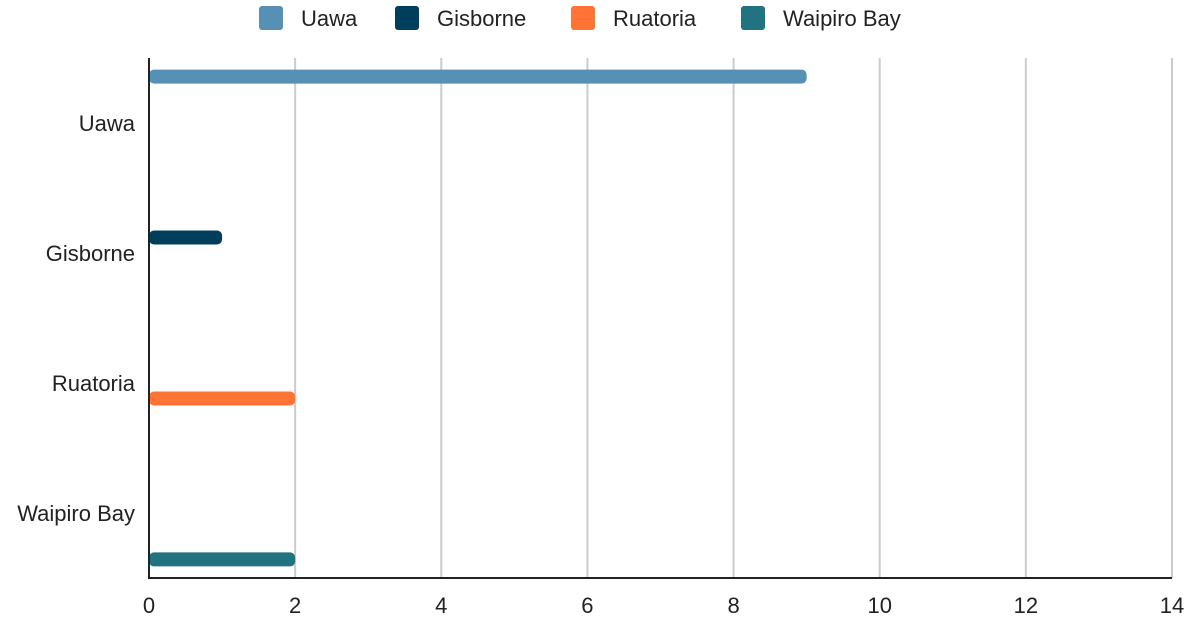 The width and height of the screenshot is (1185, 617). I want to click on category-label: Ruatoria, so click(94, 383).